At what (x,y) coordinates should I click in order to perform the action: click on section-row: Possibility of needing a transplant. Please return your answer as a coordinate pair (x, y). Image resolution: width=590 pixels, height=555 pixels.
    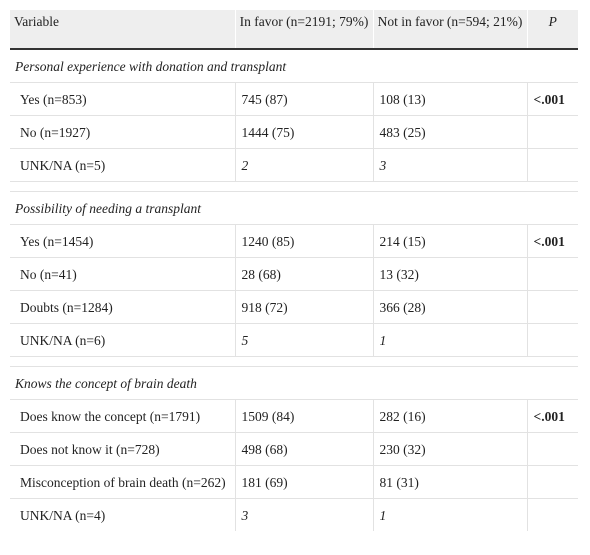
    Looking at the image, I should click on (294, 208).